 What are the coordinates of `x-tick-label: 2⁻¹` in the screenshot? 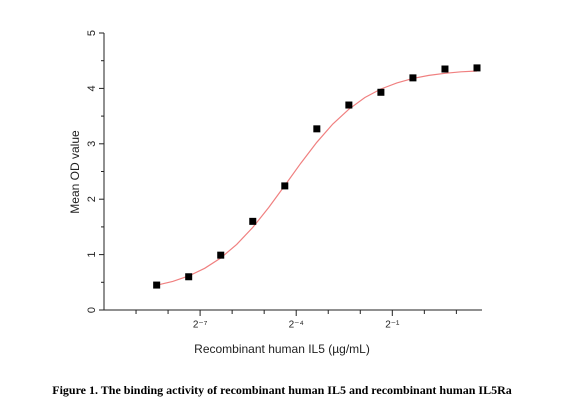 It's located at (392, 325).